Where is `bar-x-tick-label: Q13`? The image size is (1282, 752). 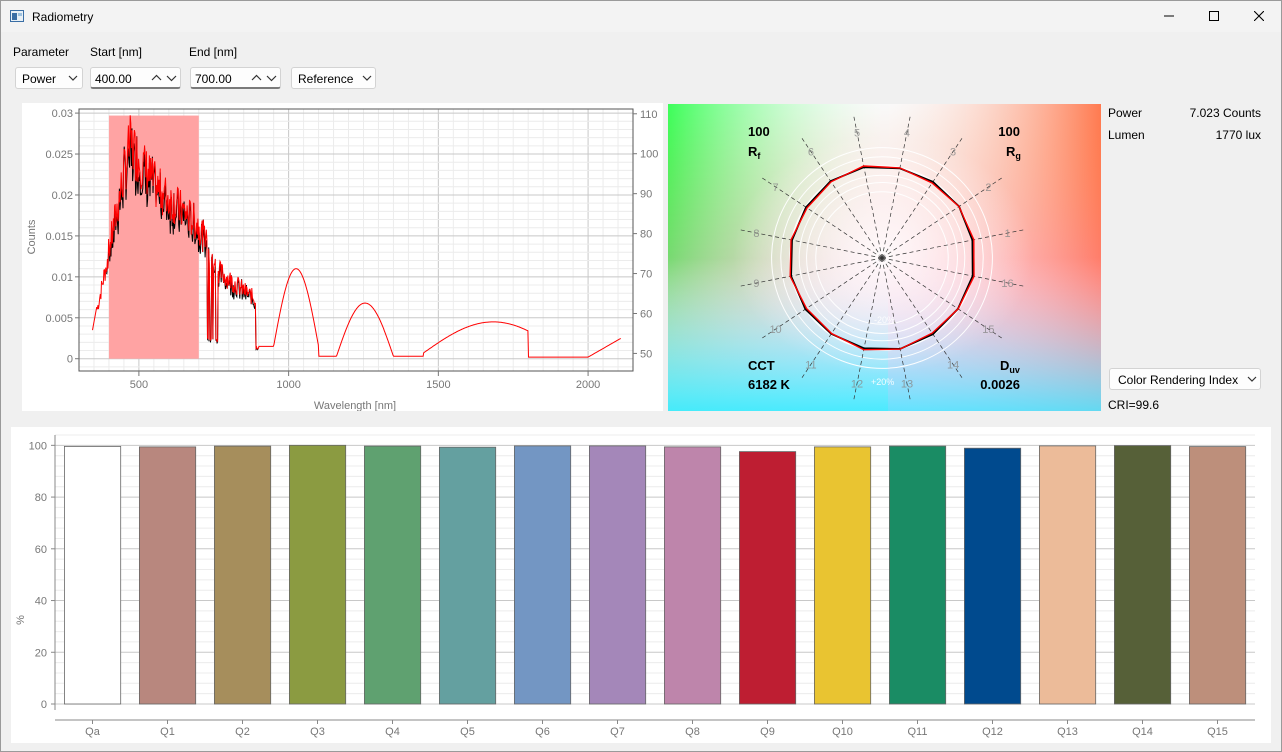 bar-x-tick-label: Q13 is located at coordinates (1067, 732).